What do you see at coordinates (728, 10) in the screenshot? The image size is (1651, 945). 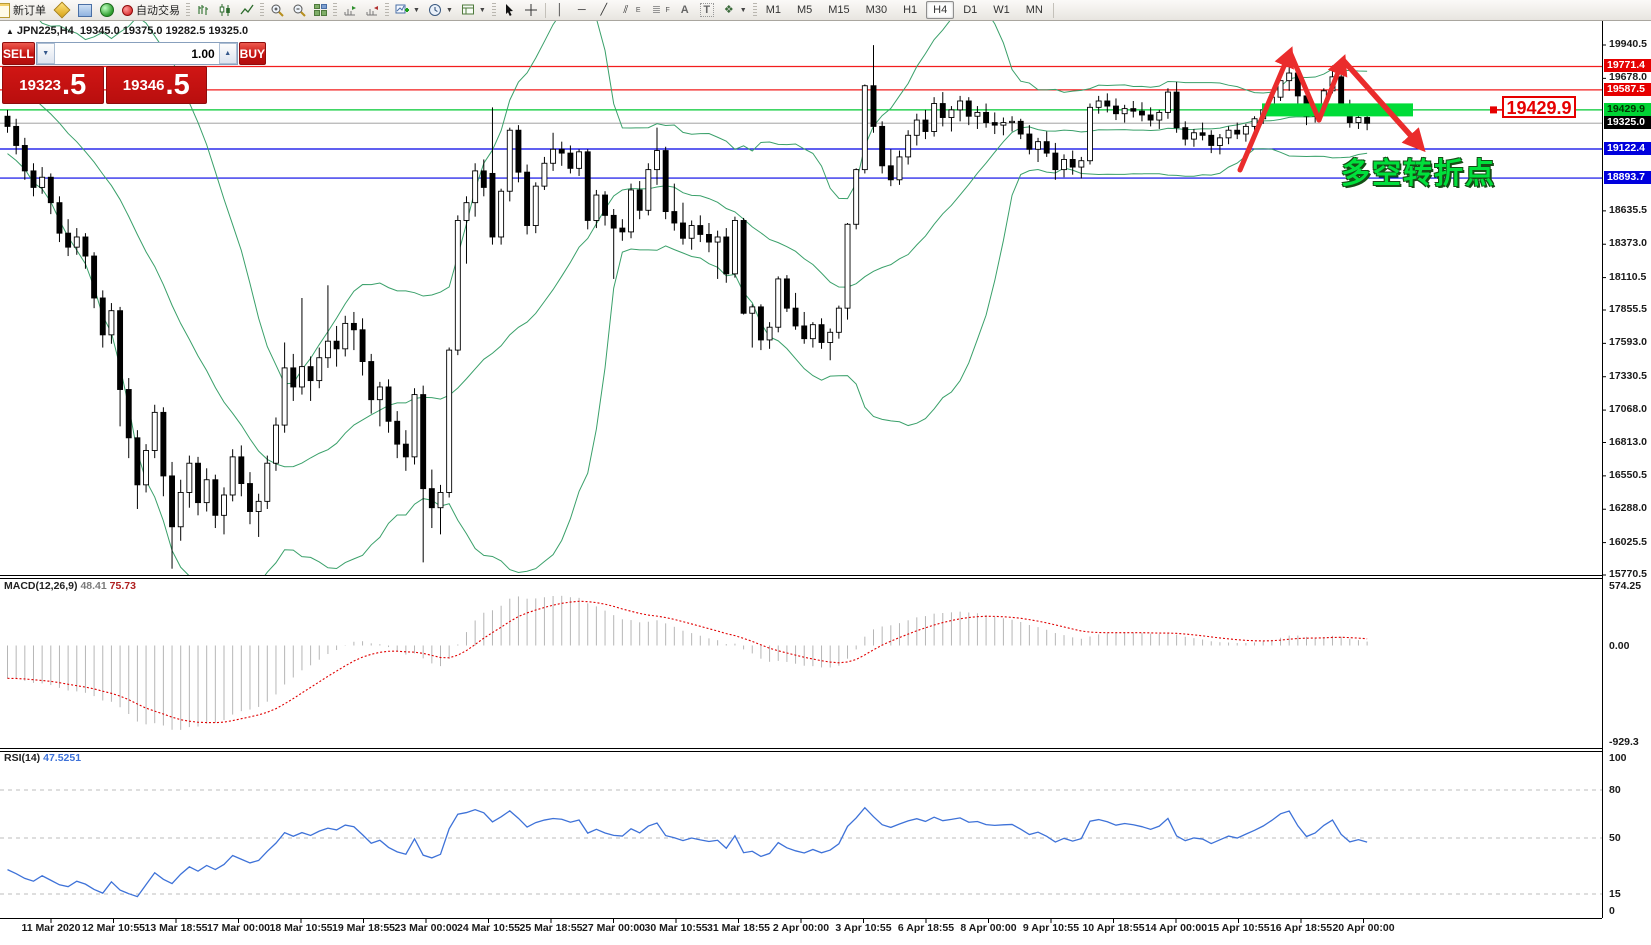 I see `shapes-icon: ❖` at bounding box center [728, 10].